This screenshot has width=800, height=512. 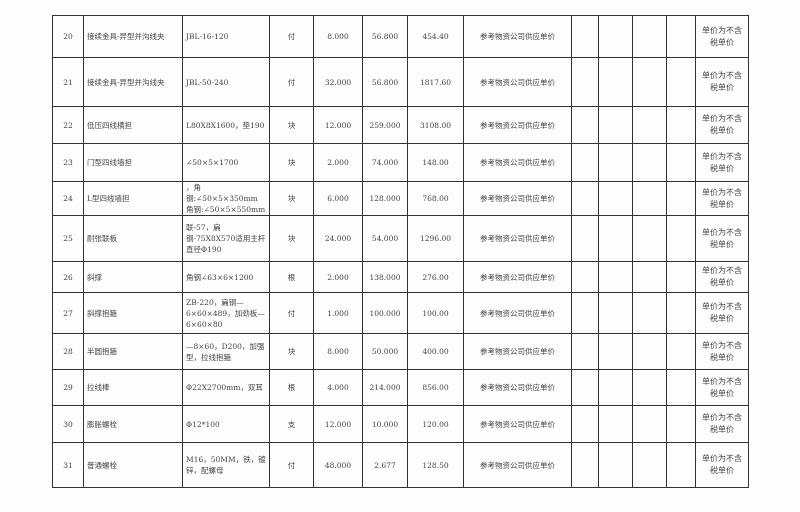 What do you see at coordinates (133, 198) in the screenshot?
I see `material-name: L型四线墙担` at bounding box center [133, 198].